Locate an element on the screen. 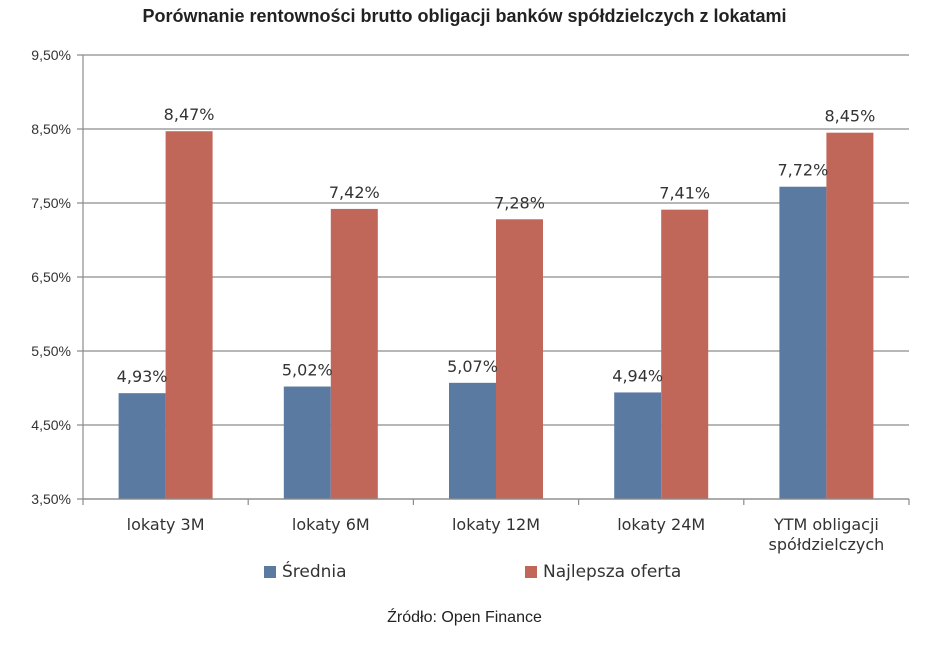  x-category-label: lokaty 12M is located at coordinates (496, 524).